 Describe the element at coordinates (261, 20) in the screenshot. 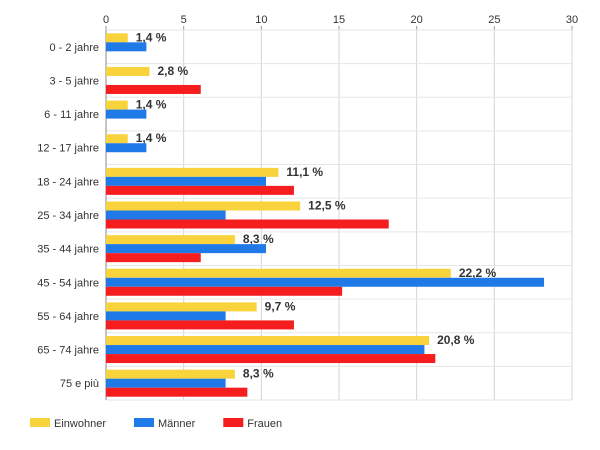

I see `x-tick-label: 10` at that location.